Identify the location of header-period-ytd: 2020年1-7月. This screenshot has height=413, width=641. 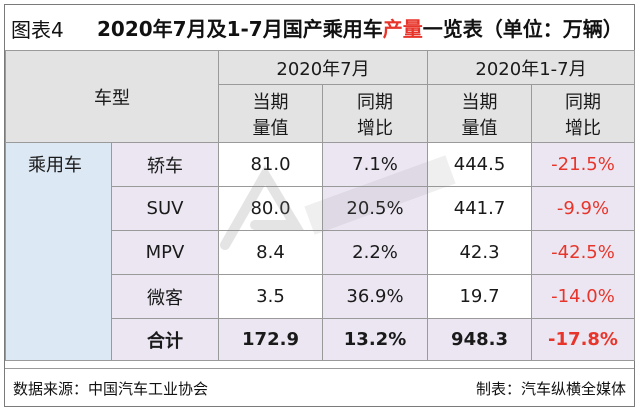
(531, 67).